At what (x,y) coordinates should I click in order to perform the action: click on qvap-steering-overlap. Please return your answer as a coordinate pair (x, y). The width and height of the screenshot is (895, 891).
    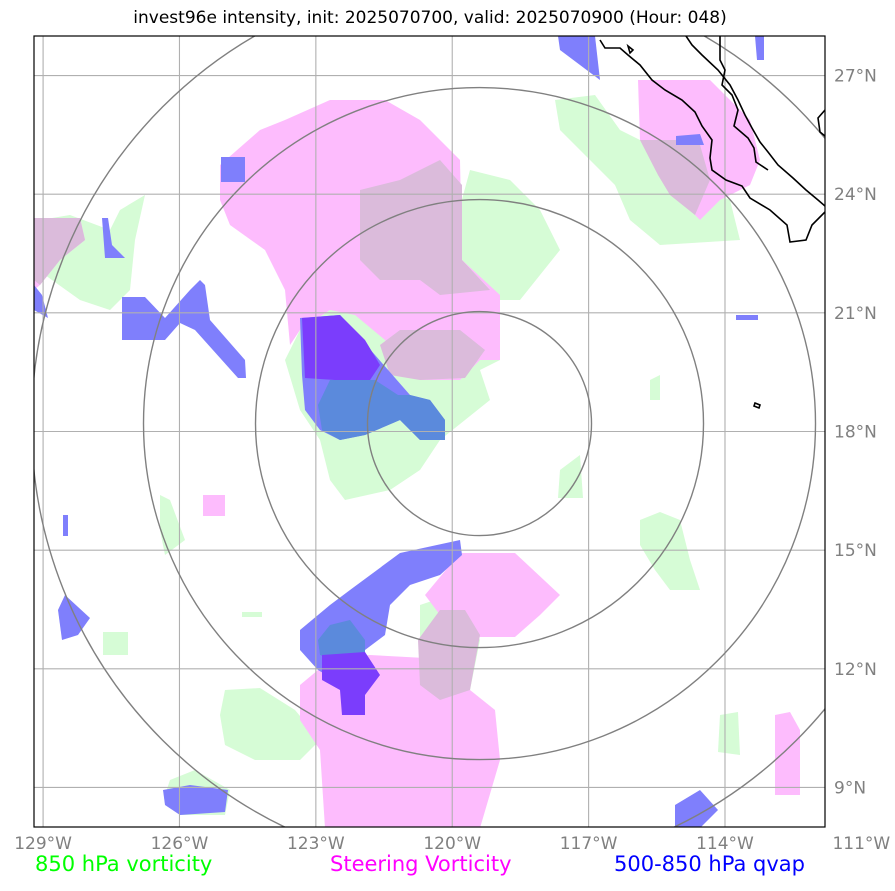
    Looking at the image, I should click on (341, 515).